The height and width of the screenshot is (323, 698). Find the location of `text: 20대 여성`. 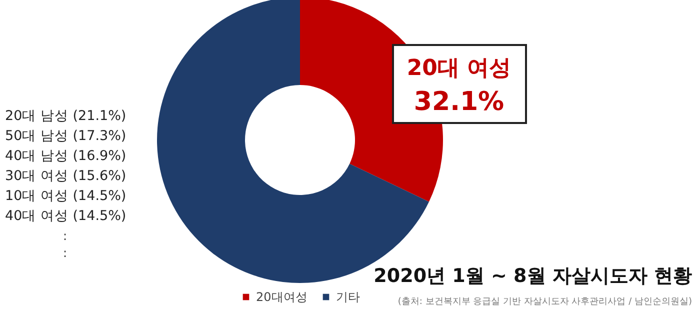

text: 20대 여성 is located at coordinates (459, 68).